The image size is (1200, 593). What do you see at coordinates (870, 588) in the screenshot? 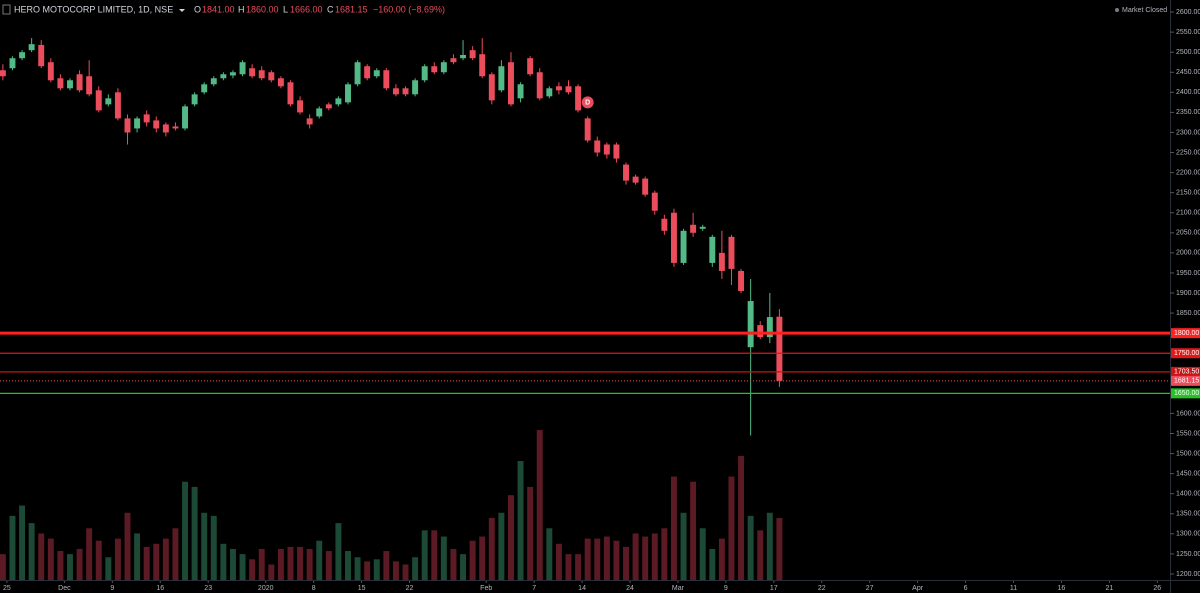
I see `x-tick-label: 27` at bounding box center [870, 588].